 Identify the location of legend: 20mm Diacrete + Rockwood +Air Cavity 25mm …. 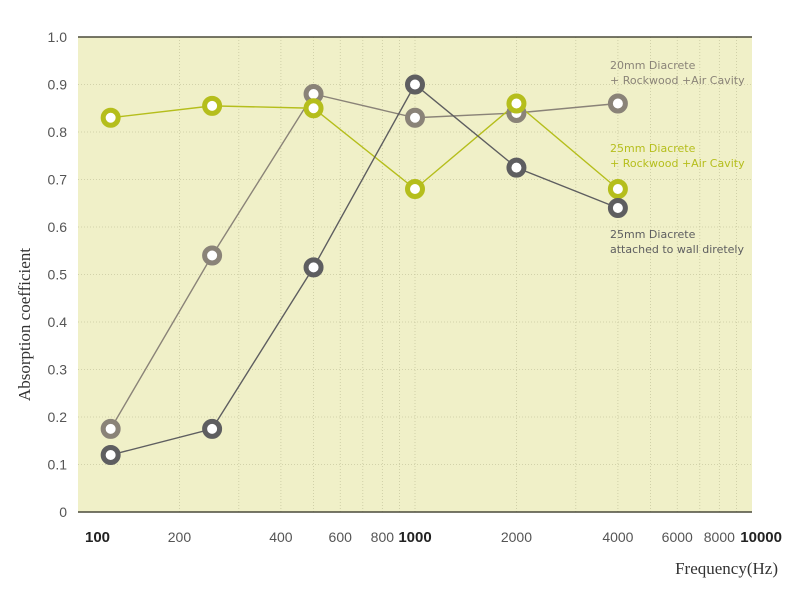
(677, 157).